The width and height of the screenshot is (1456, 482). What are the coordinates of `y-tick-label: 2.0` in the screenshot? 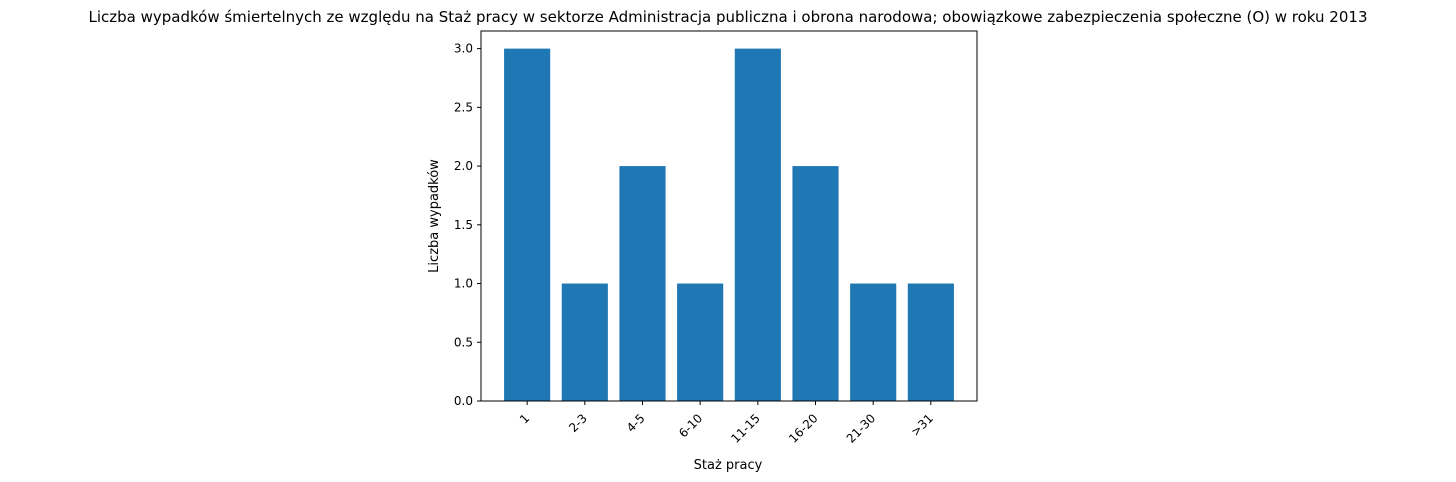 It's located at (463, 166).